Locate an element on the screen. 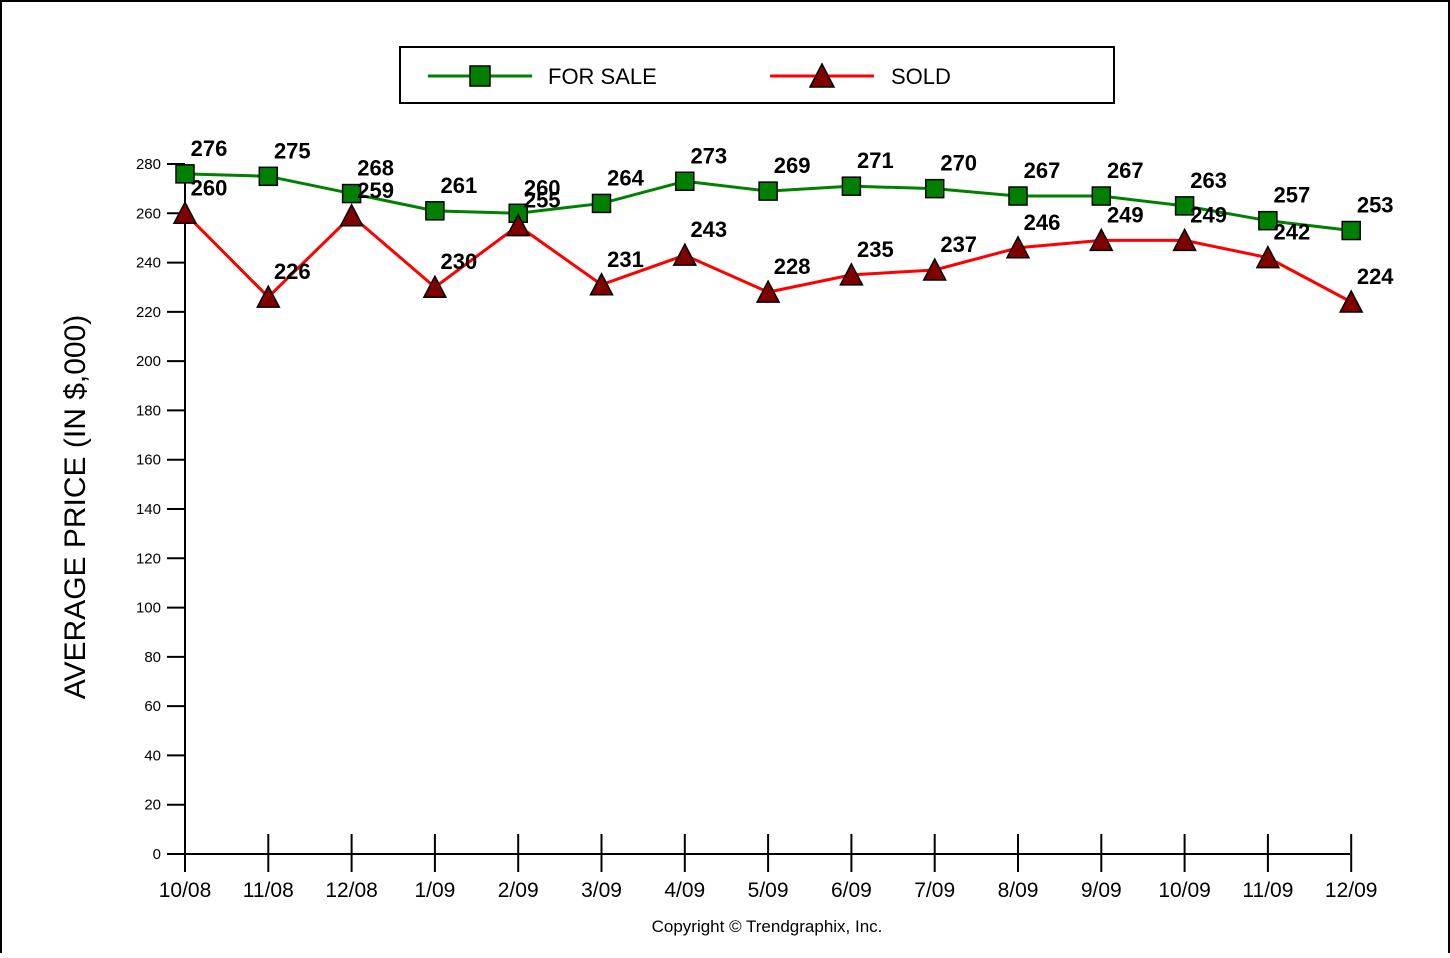  data-label-for-sale: 260 is located at coordinates (542, 187).